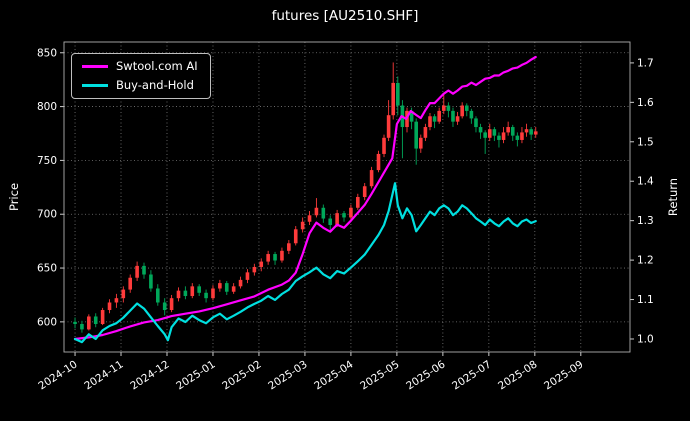  Describe the element at coordinates (241, 375) in the screenshot. I see `svg-text: 2025-02` at that location.